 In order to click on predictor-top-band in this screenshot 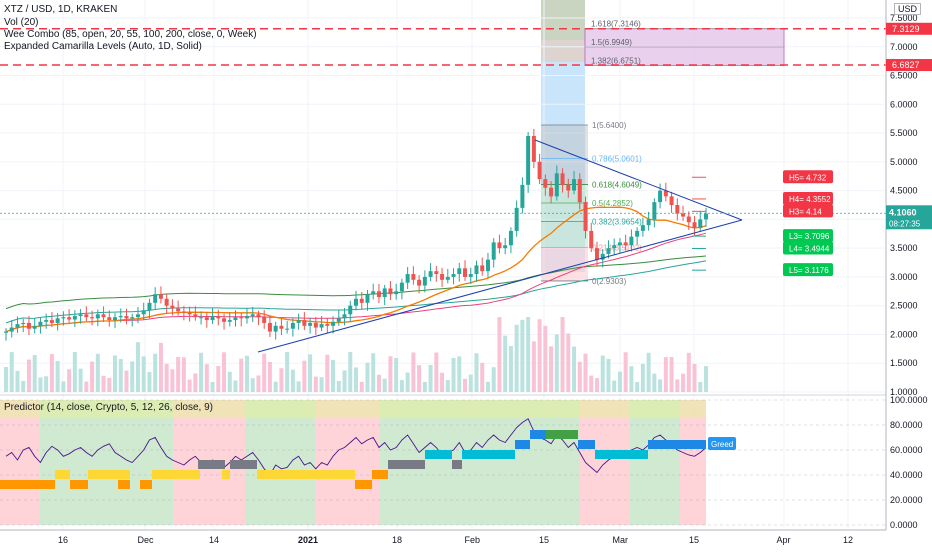, I will do `click(353, 409)`.